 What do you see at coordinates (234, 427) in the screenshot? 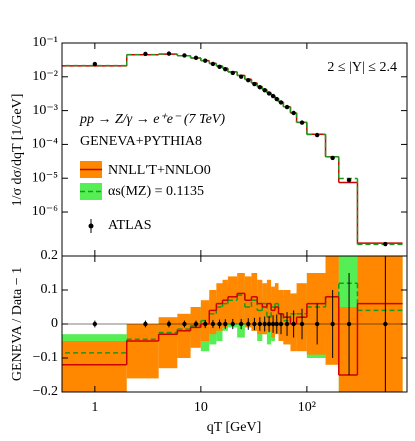
I see `x-axis-label: qT [GeV]` at bounding box center [234, 427].